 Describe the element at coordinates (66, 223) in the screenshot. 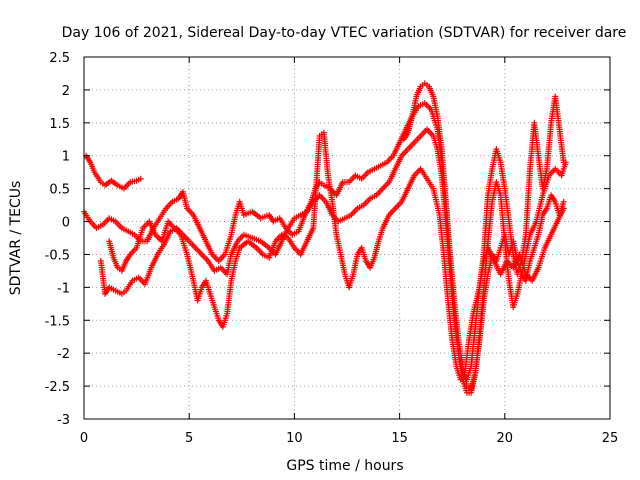

I see `y-tick-label: 0` at that location.